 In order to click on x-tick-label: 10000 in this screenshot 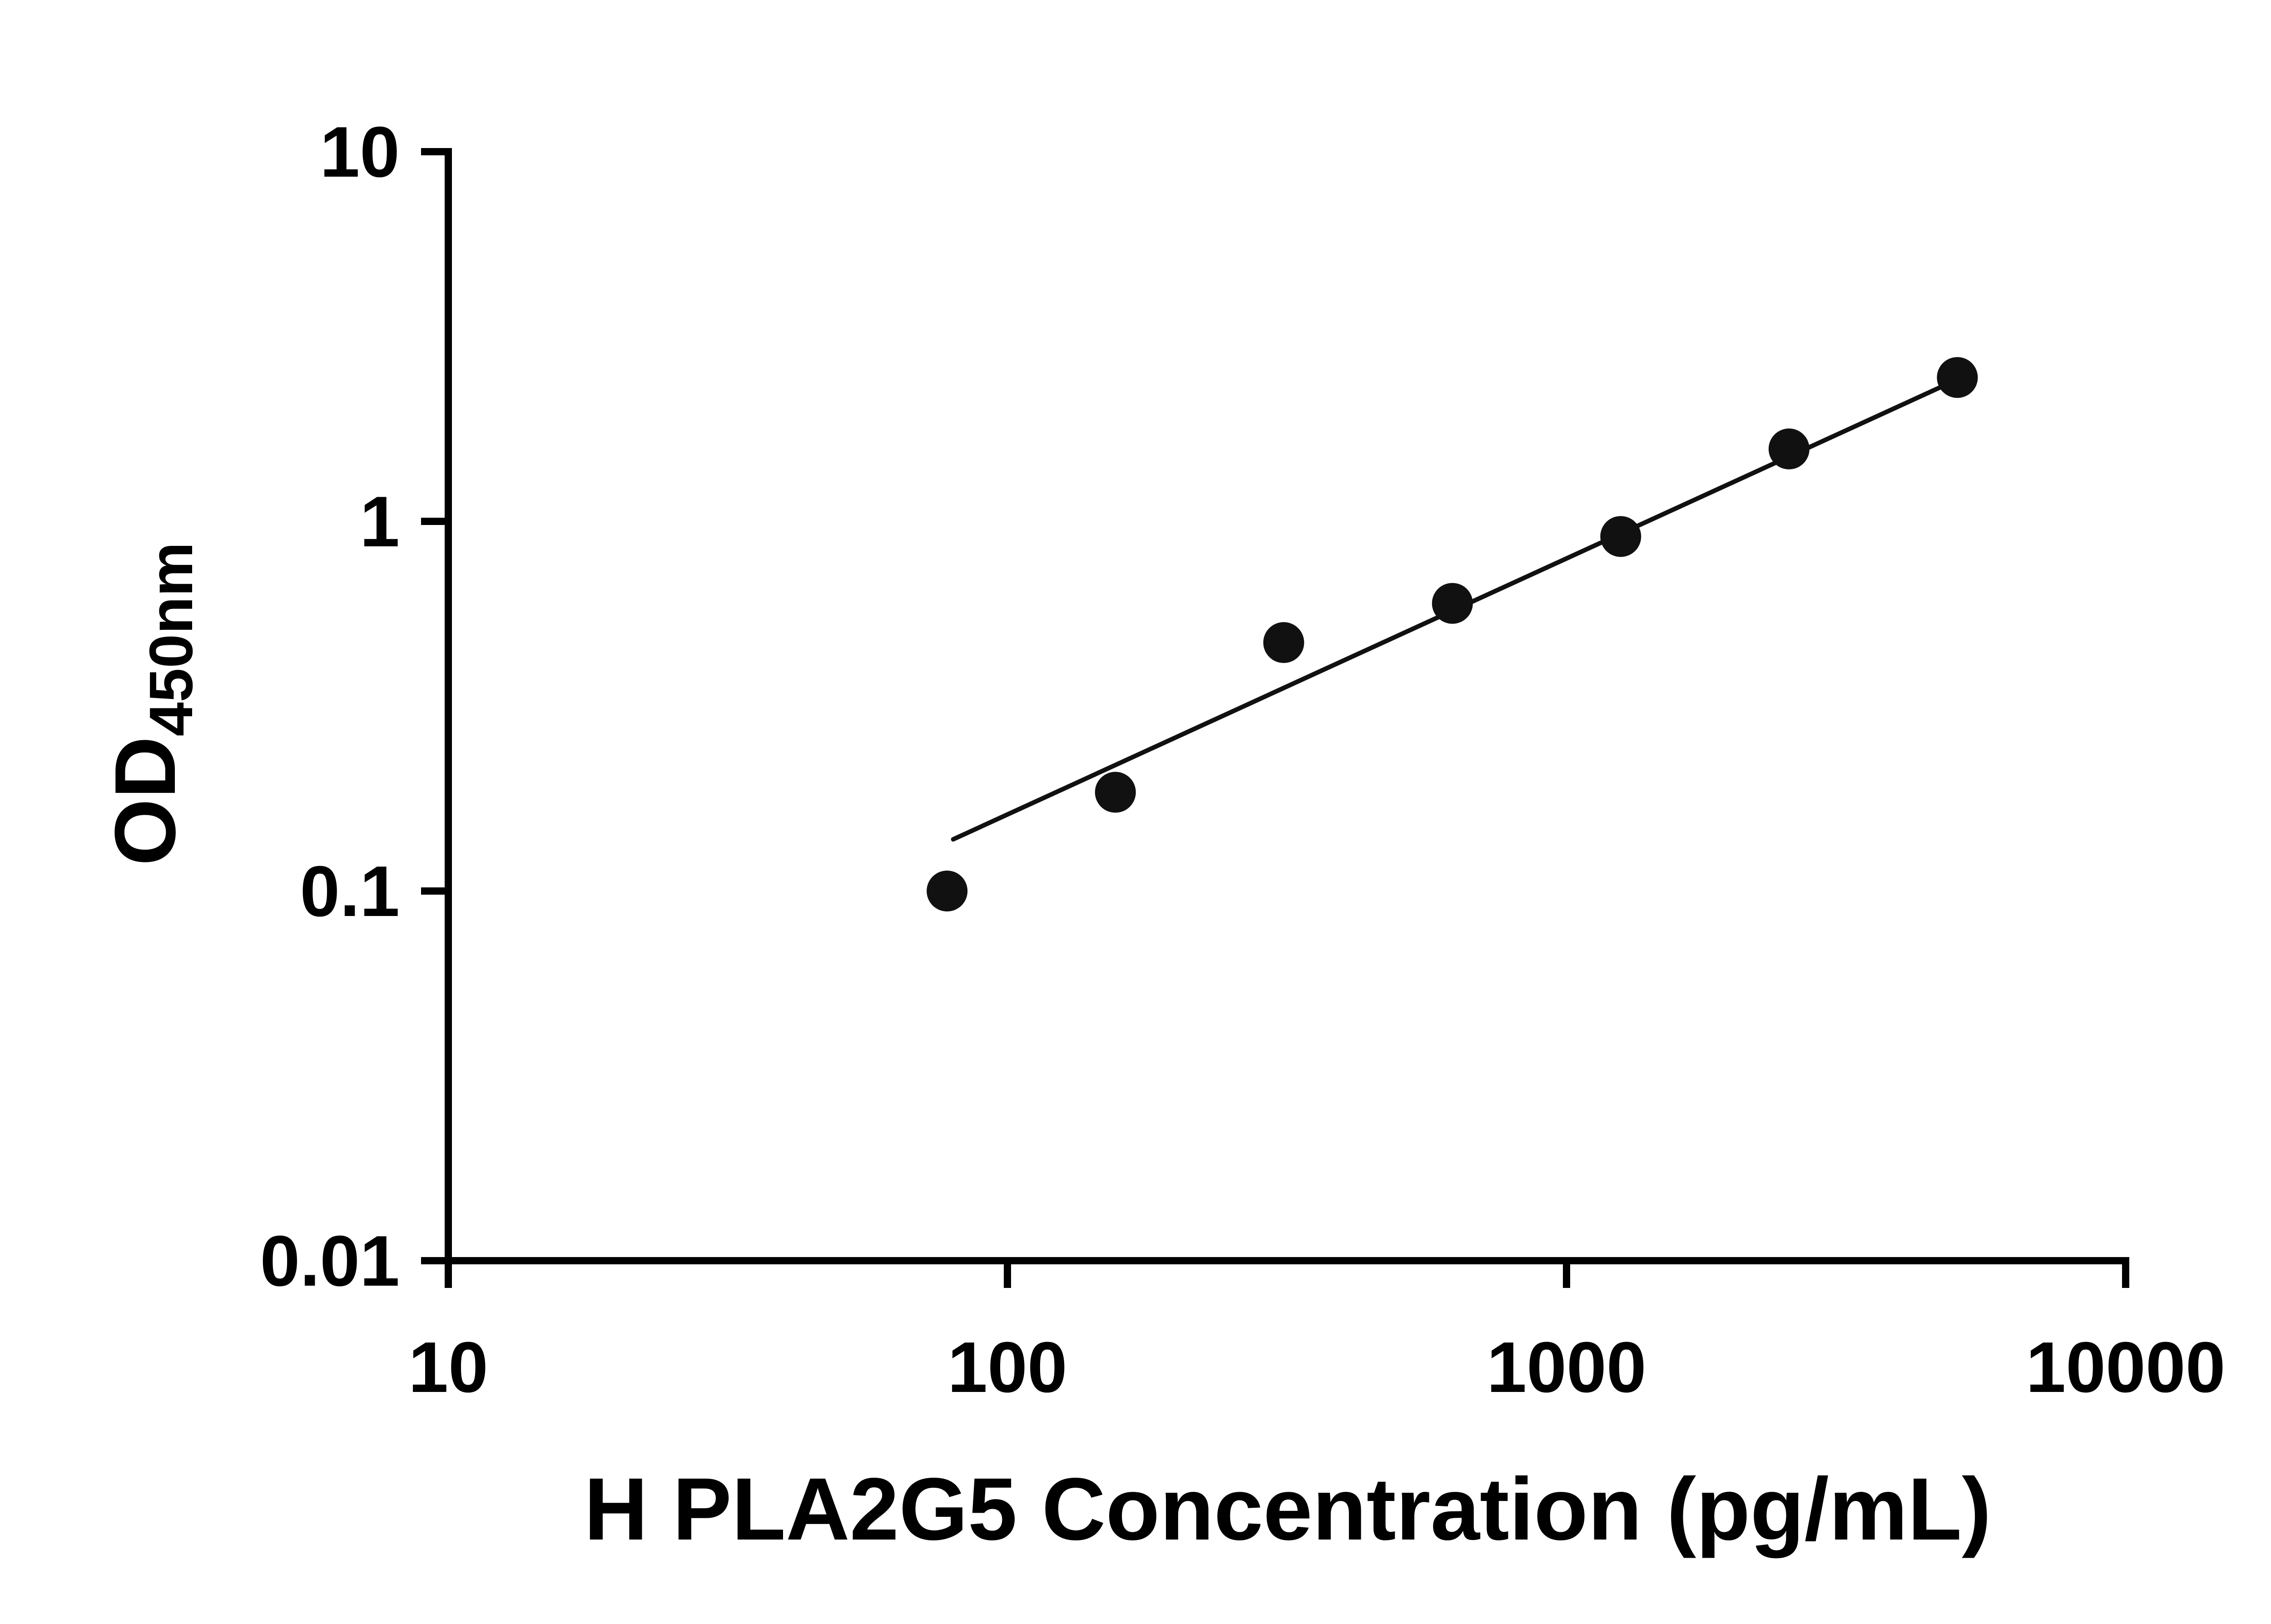, I will do `click(2125, 1367)`.